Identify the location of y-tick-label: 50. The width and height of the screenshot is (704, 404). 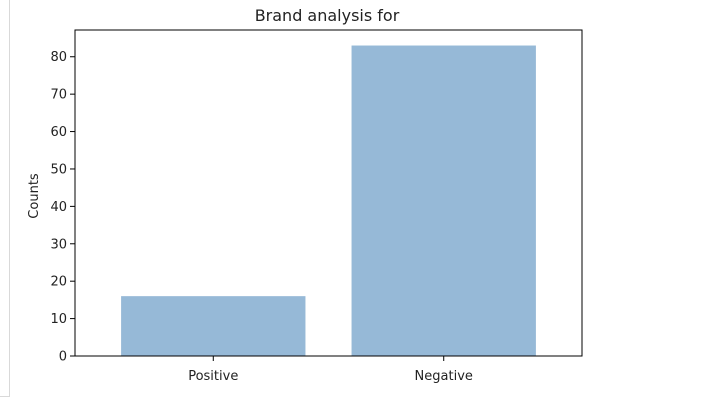
(58, 169).